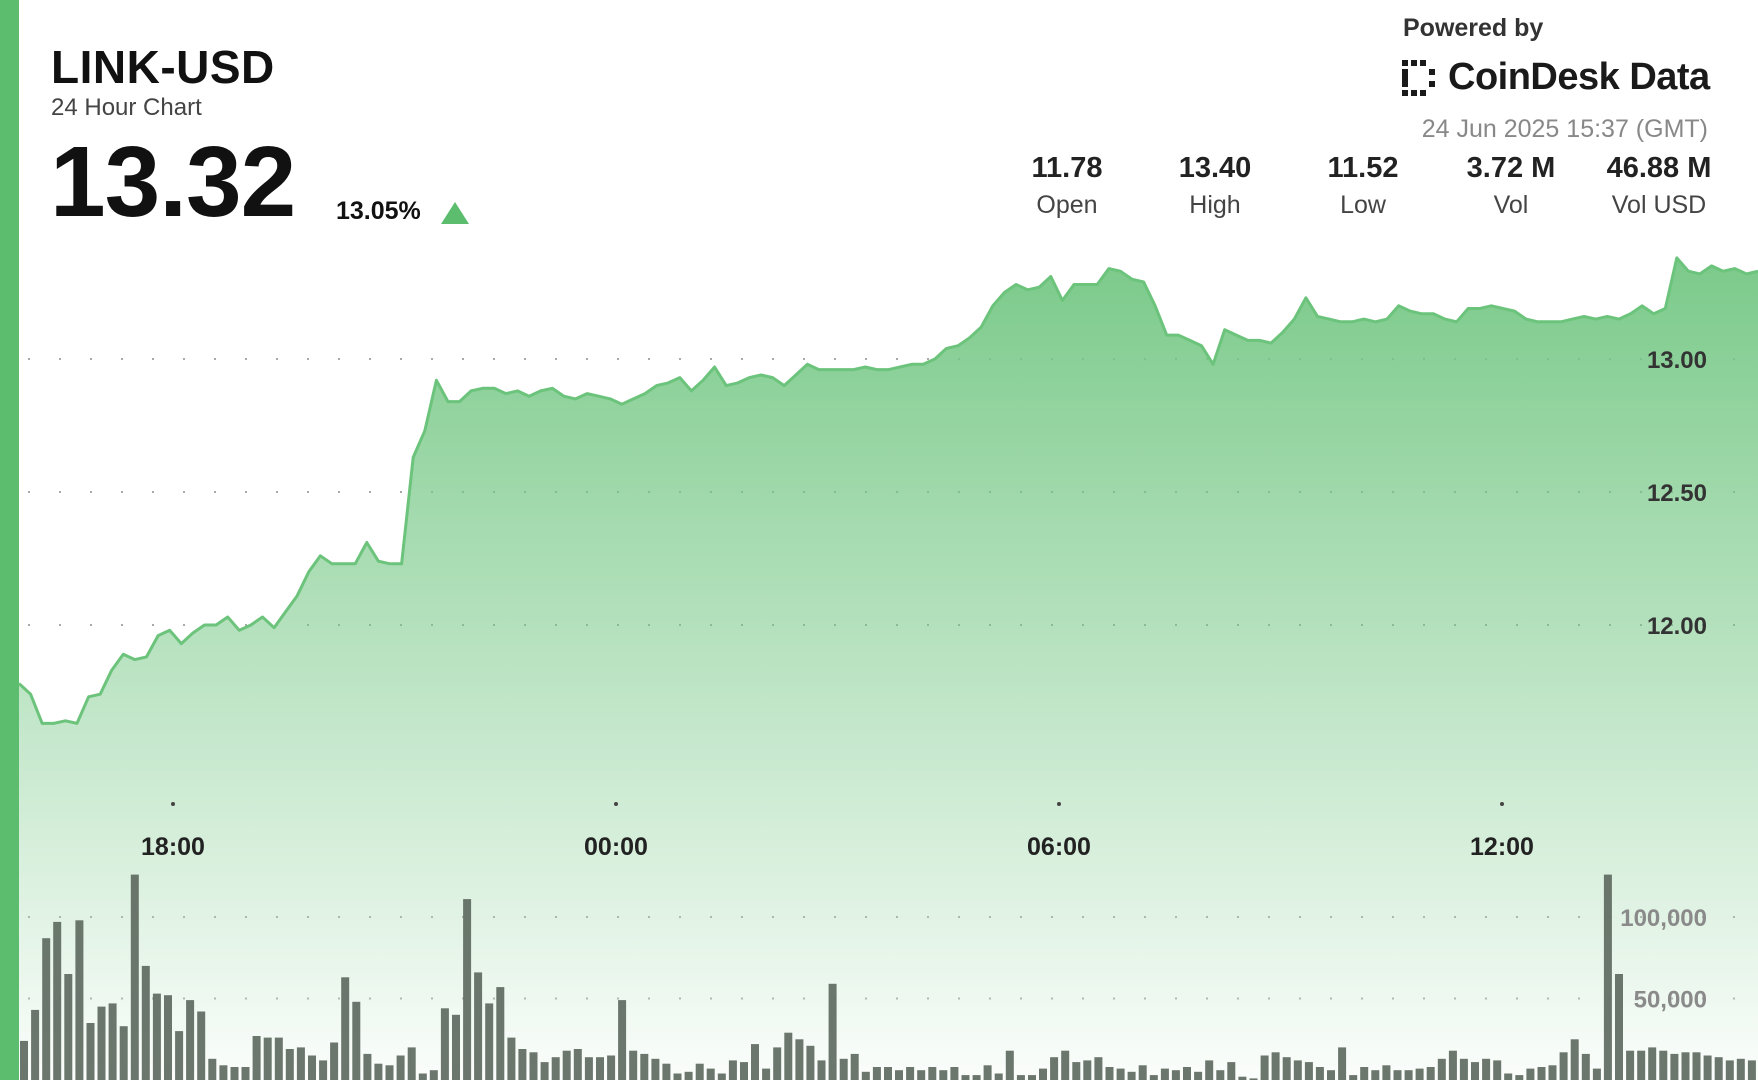  What do you see at coordinates (1215, 168) in the screenshot?
I see `stat-value: 13.40` at bounding box center [1215, 168].